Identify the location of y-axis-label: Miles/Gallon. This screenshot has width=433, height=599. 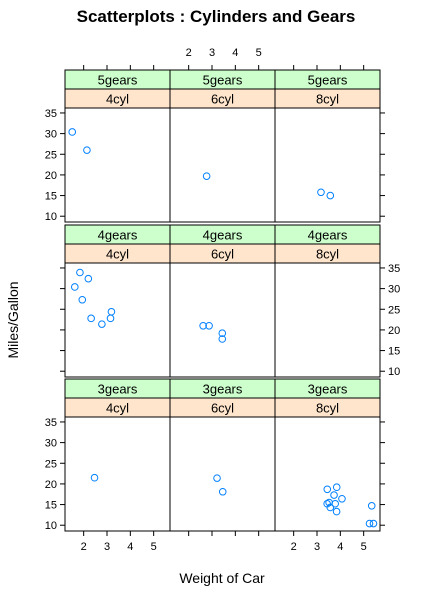
(13, 319).